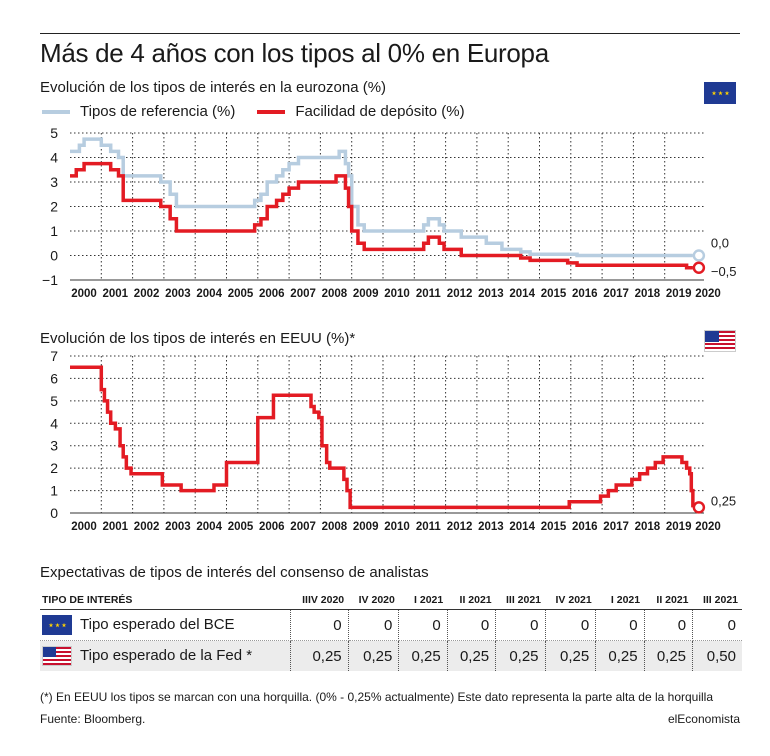 This screenshot has width=770, height=756. I want to click on end-value-label: 0,25, so click(723, 500).